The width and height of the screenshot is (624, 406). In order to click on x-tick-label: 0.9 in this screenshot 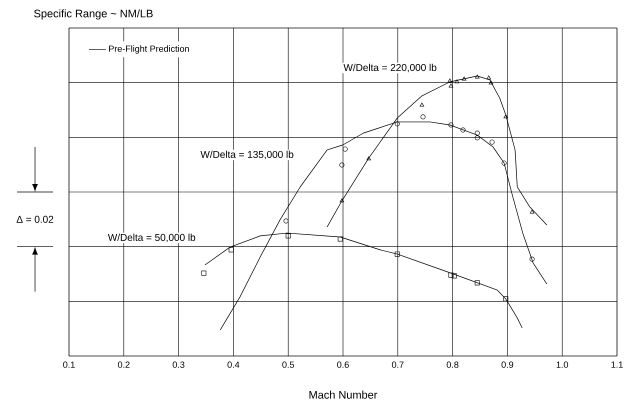, I will do `click(508, 365)`.